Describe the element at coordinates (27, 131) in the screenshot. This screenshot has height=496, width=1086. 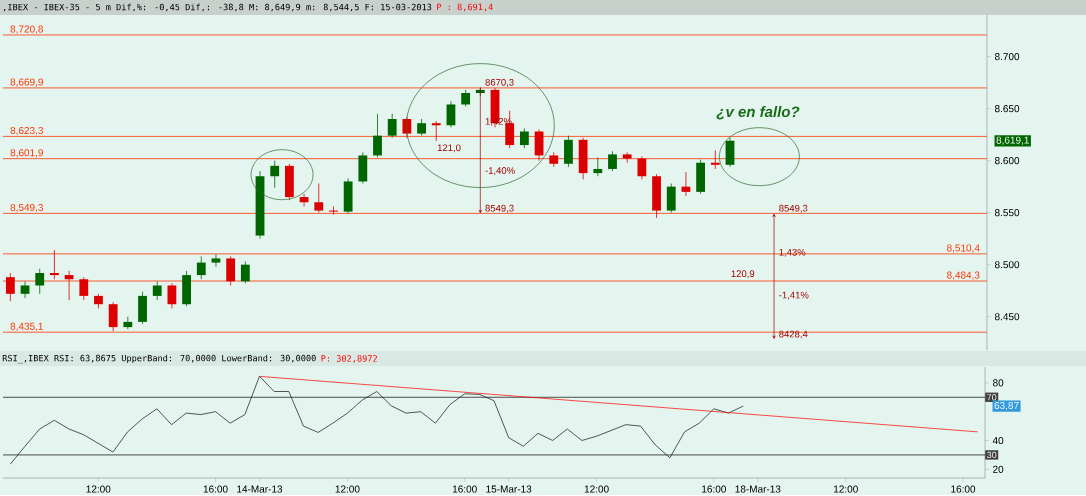
I see `ref-line-label: 8,623,3` at that location.